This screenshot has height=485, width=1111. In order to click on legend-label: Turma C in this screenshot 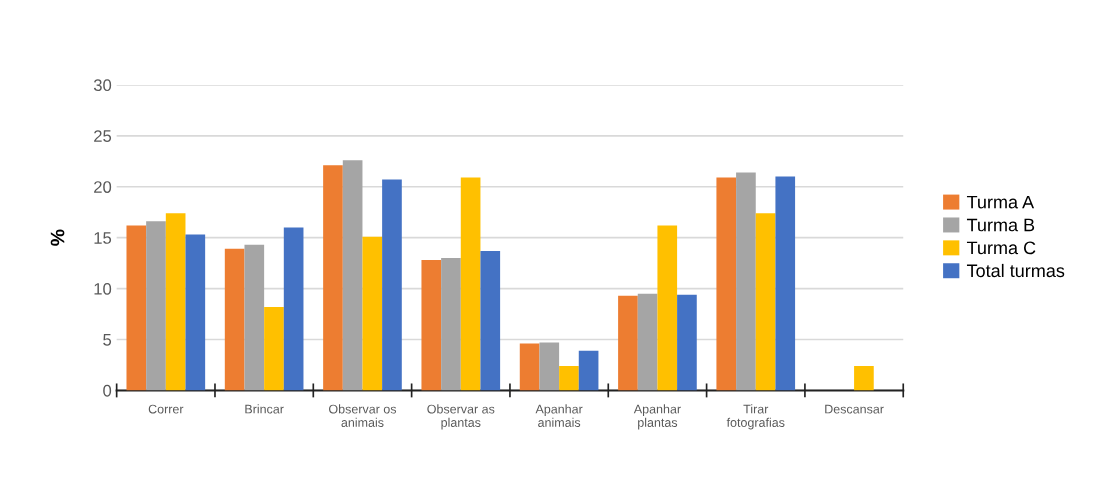, I will do `click(1001, 248)`.